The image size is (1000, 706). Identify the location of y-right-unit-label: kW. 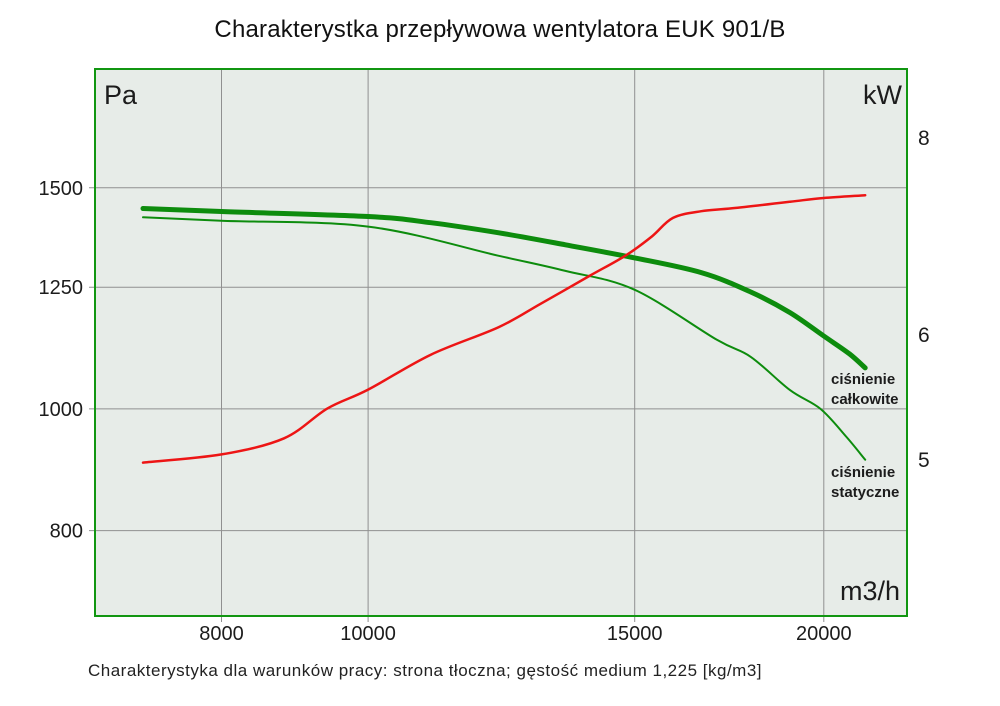
(882, 95).